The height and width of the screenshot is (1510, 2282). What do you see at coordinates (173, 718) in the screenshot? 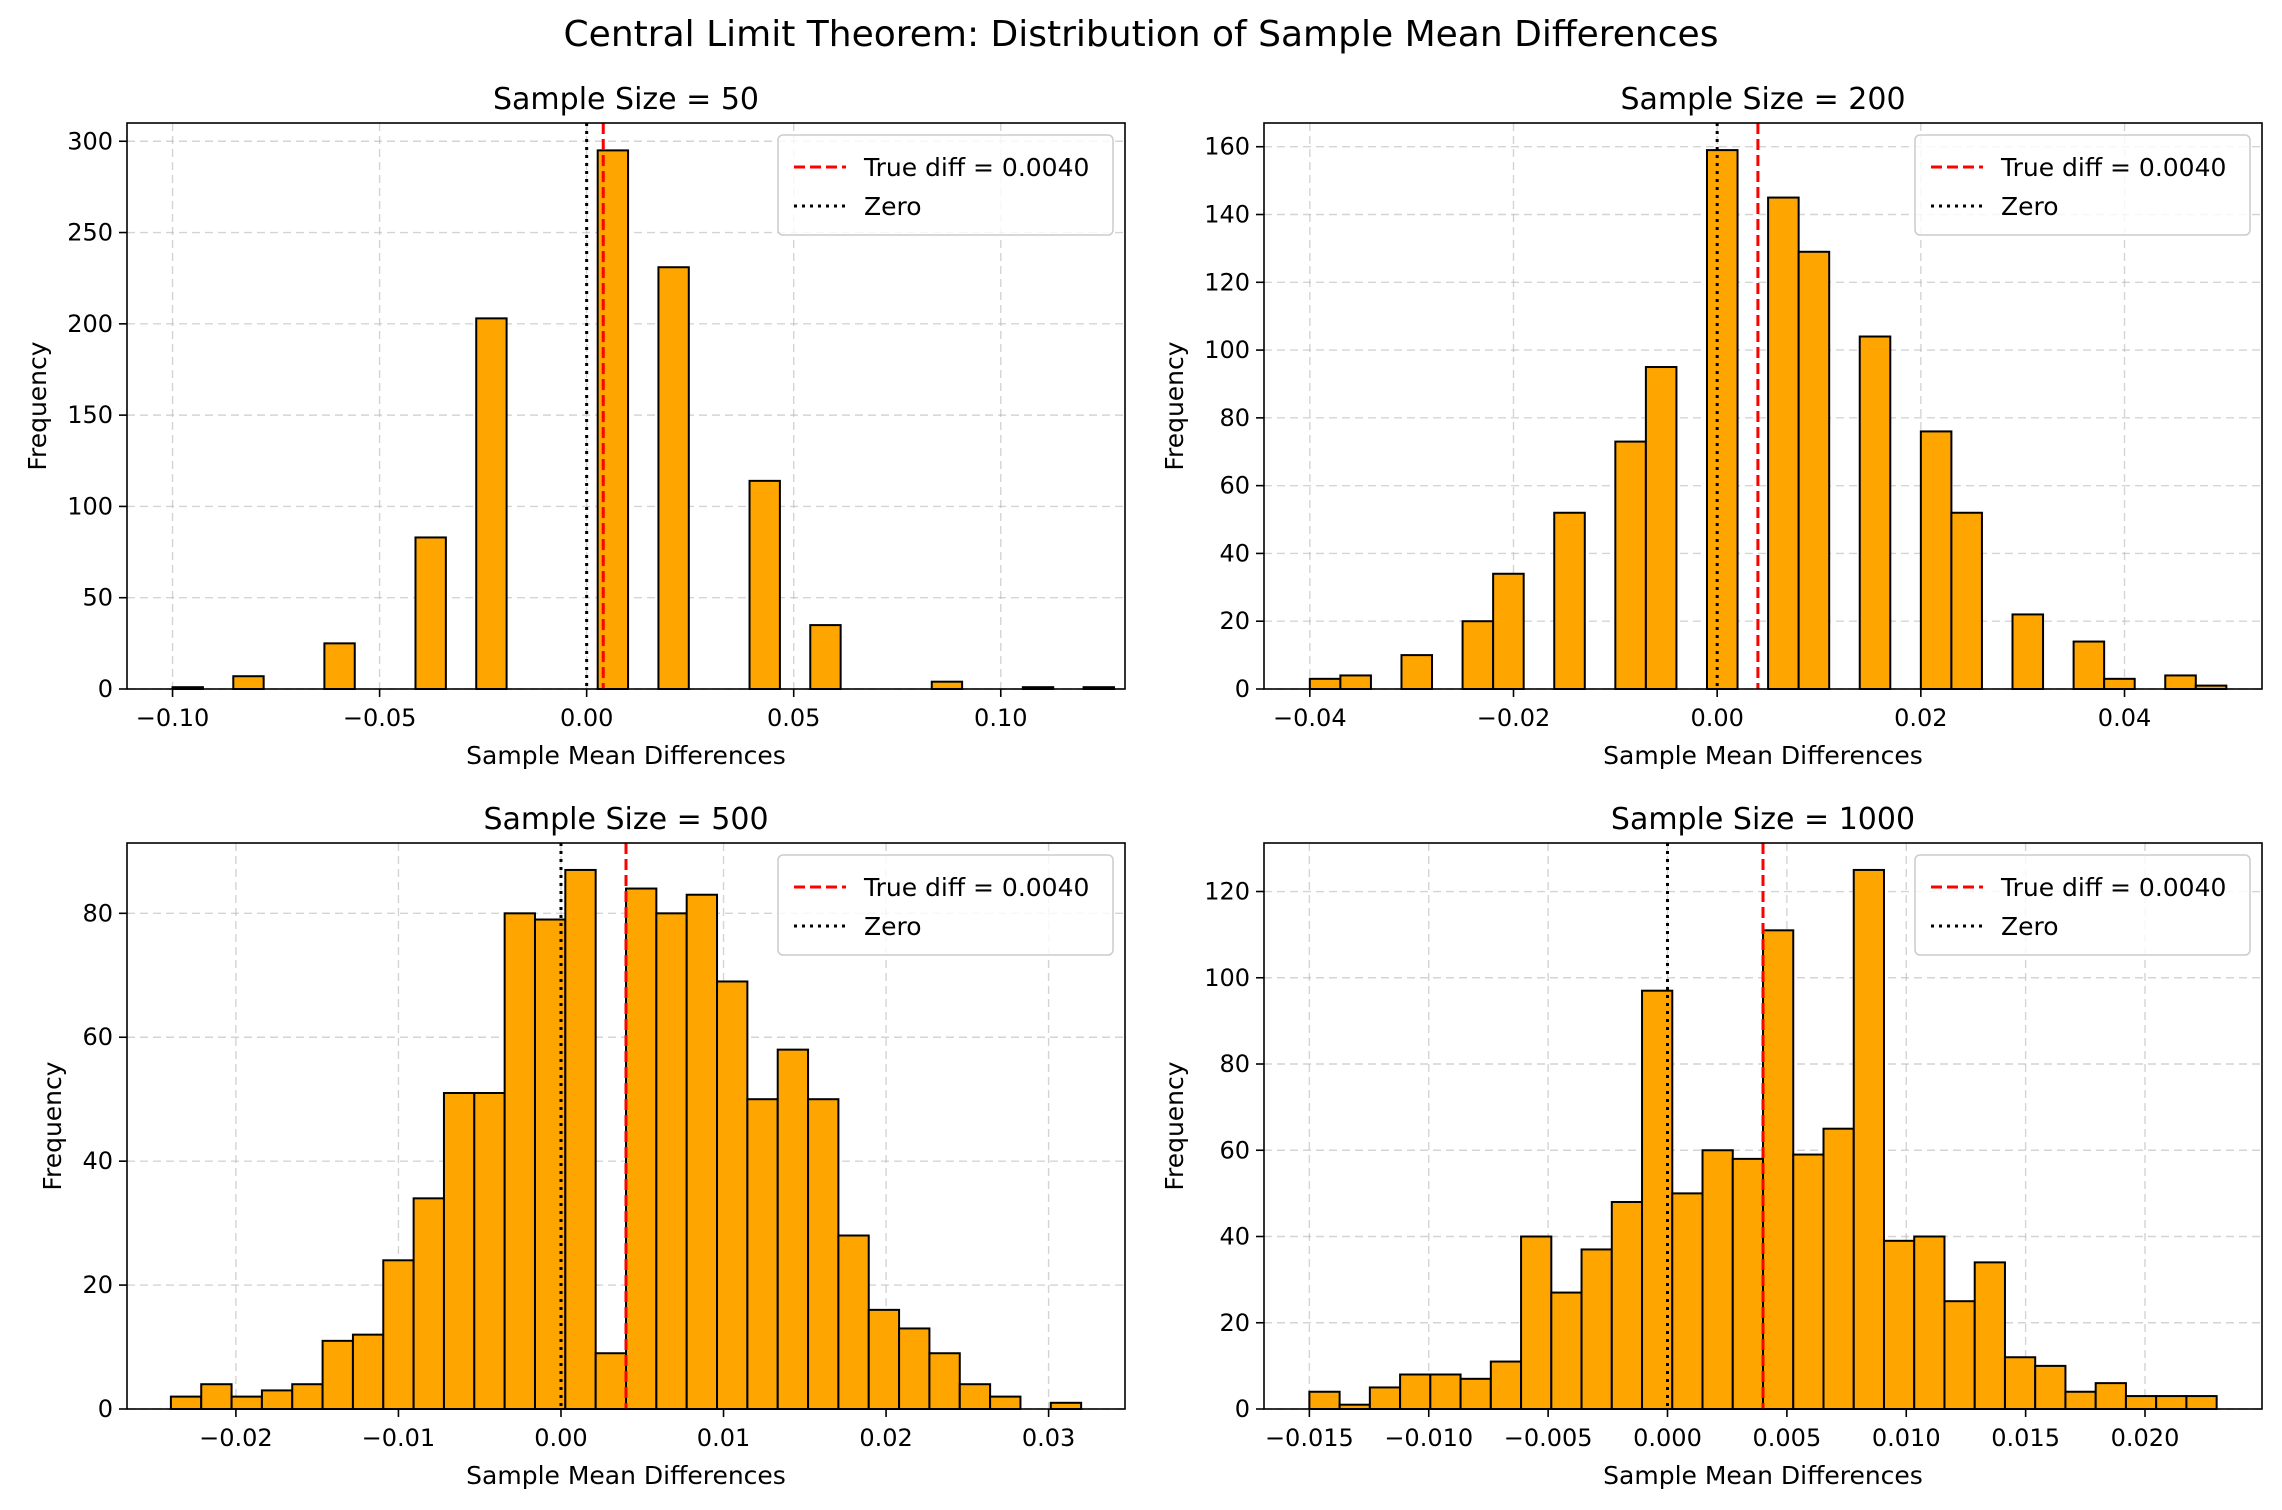
I see `x-tick-label: −0.10` at bounding box center [173, 718].